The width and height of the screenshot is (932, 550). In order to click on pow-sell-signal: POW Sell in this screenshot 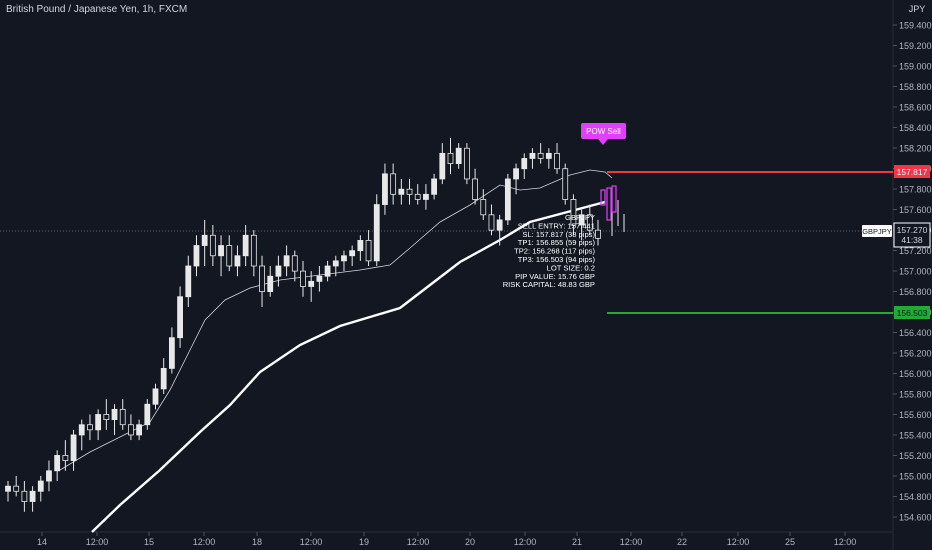, I will do `click(603, 134)`.